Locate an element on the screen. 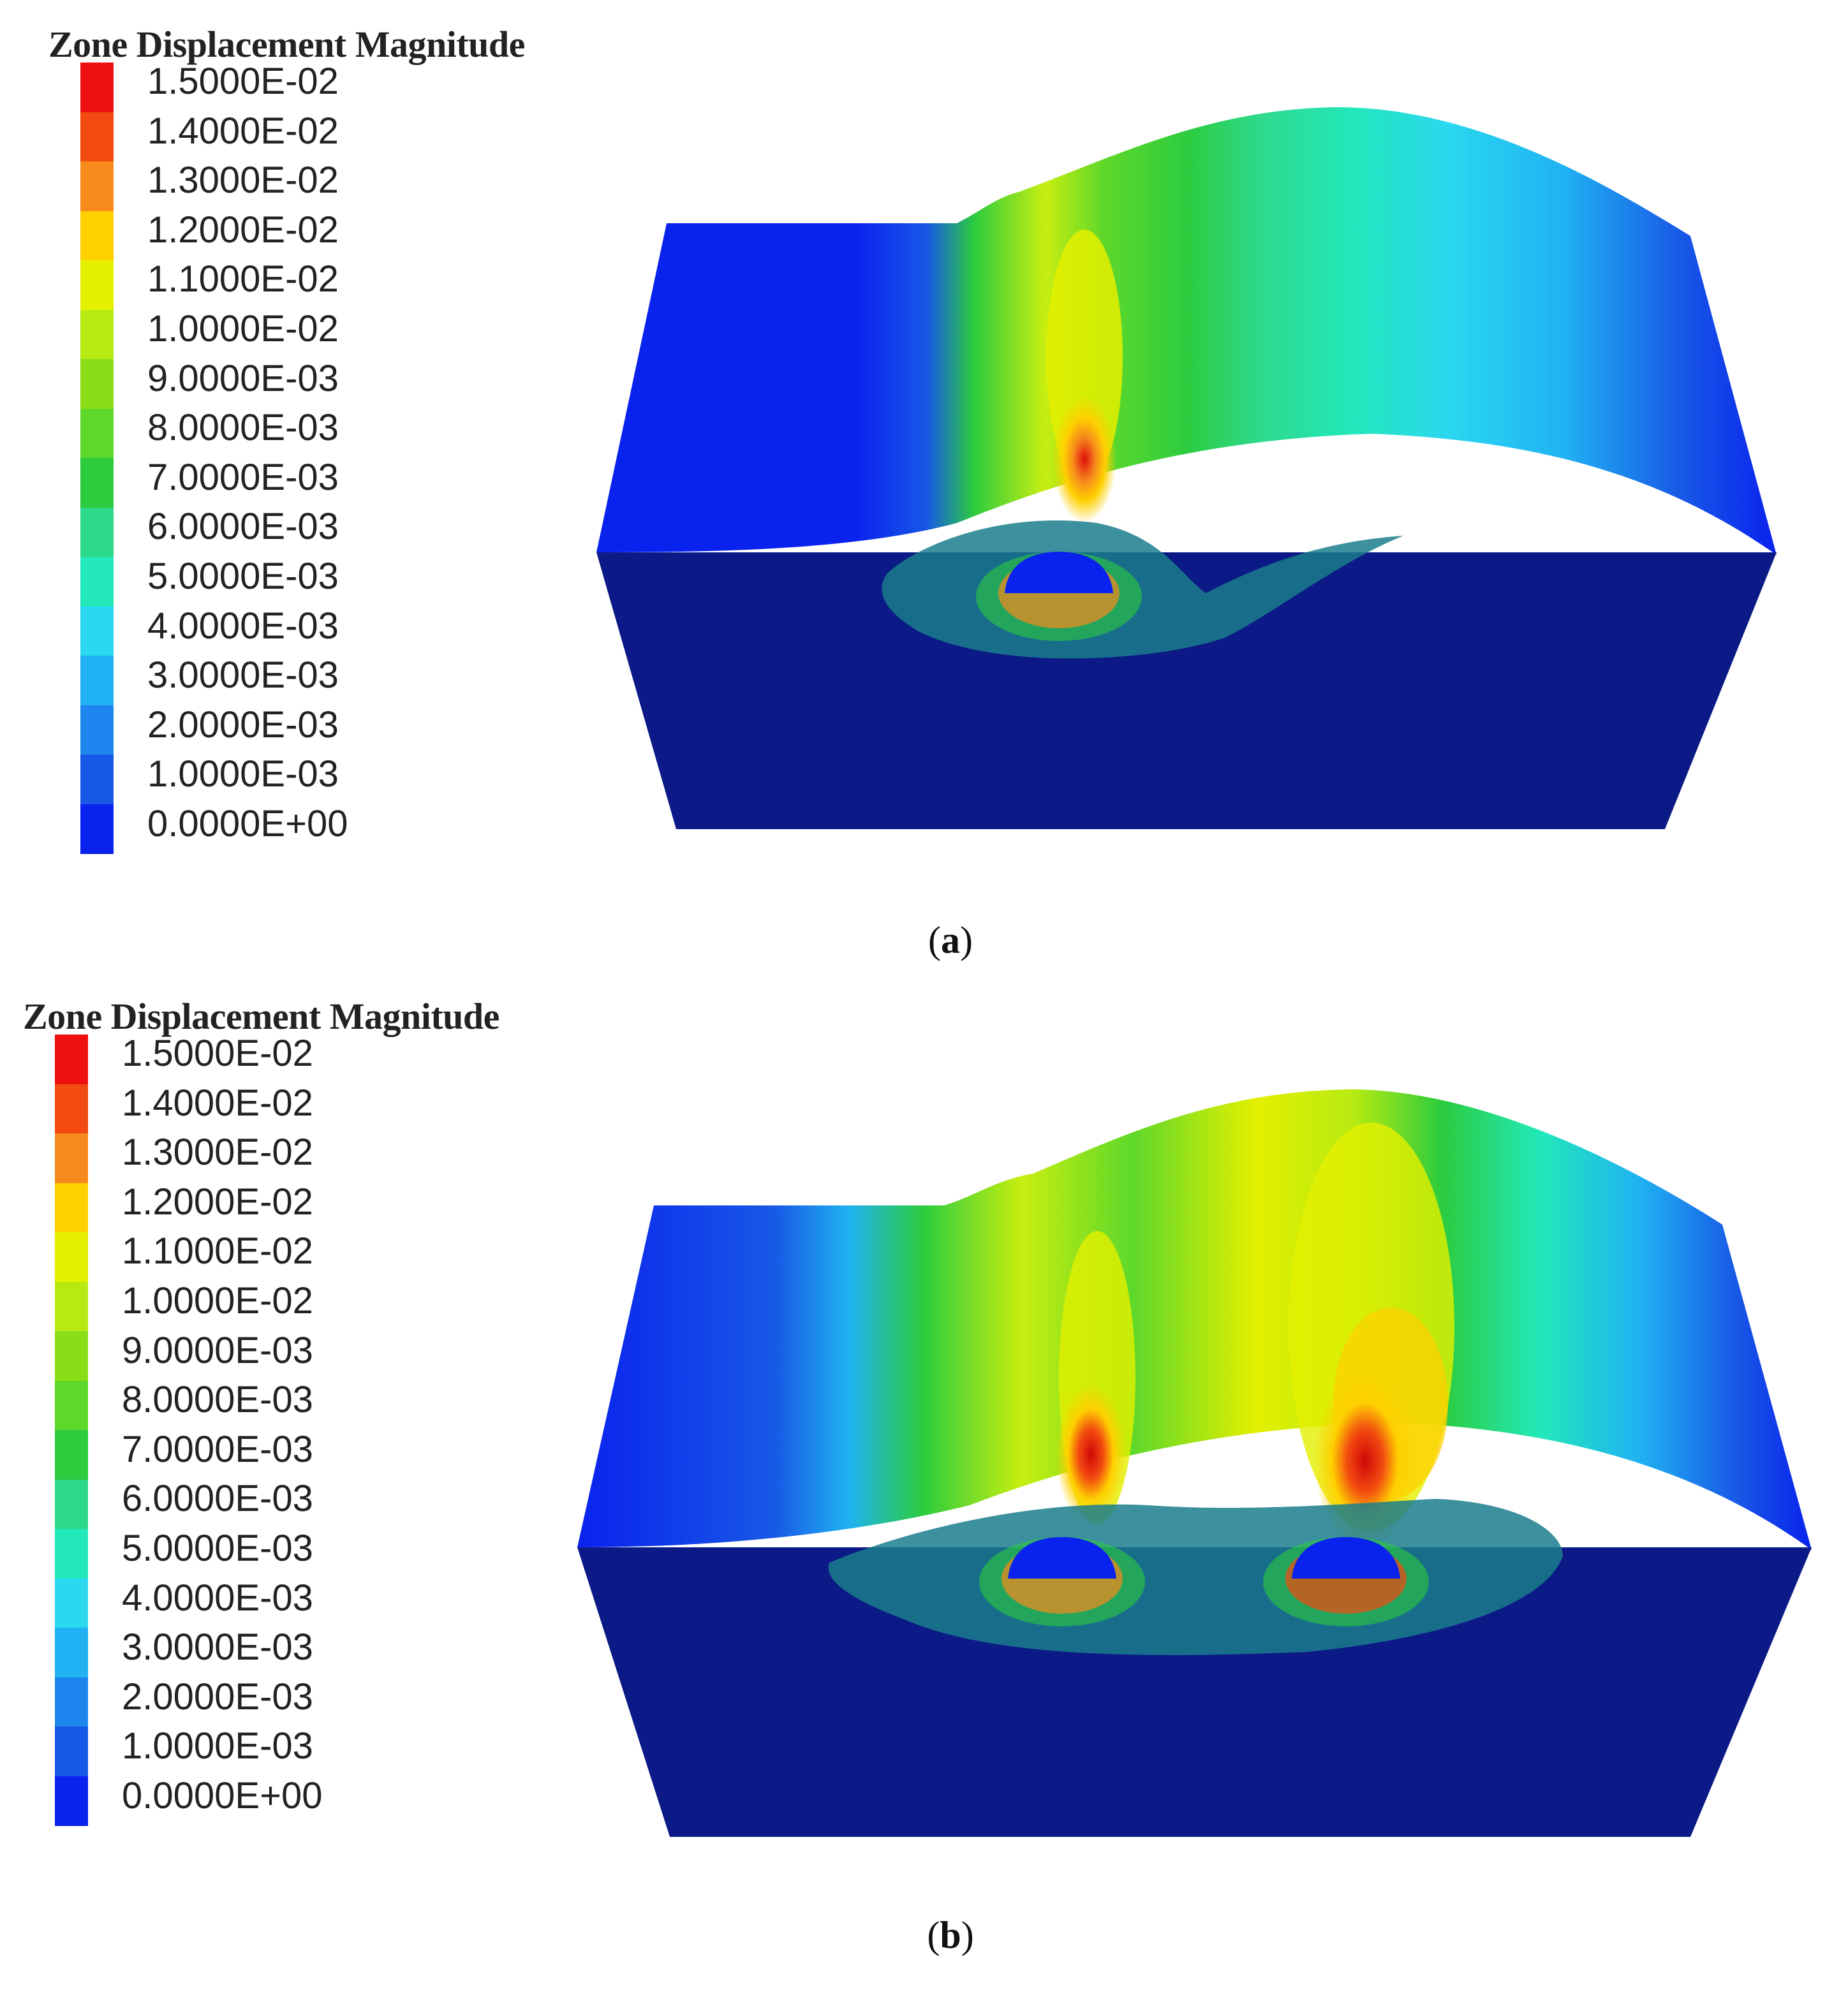 The height and width of the screenshot is (2011, 1848). figure-caption: (b) is located at coordinates (950, 1935).